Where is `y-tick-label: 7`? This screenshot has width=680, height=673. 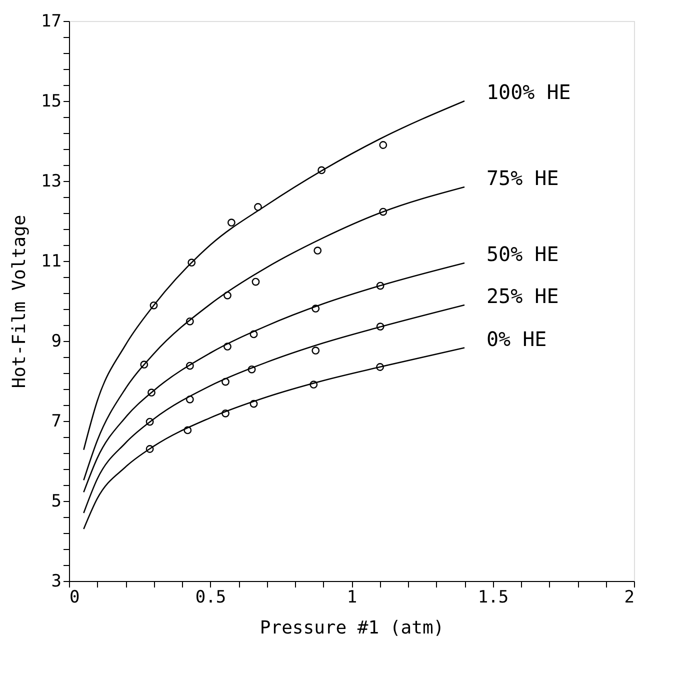 y-tick-label: 7 is located at coordinates (56, 422).